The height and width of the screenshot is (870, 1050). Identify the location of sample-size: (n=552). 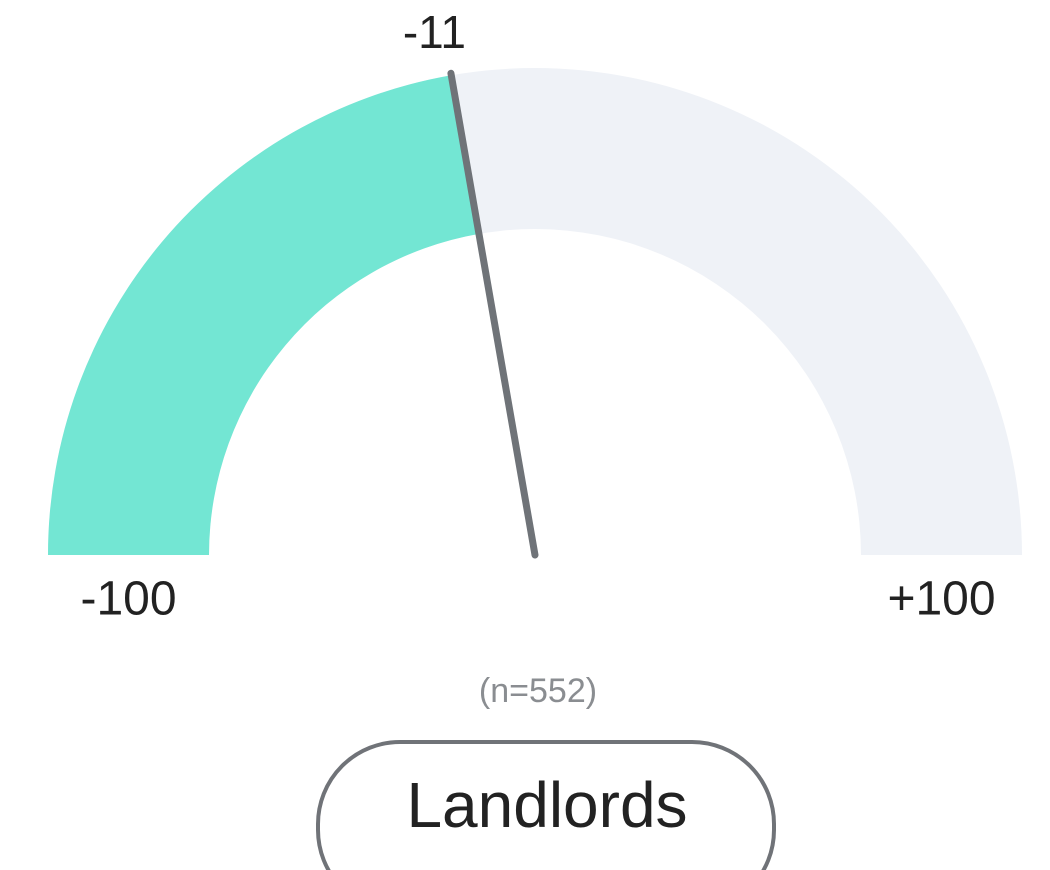
(538, 691).